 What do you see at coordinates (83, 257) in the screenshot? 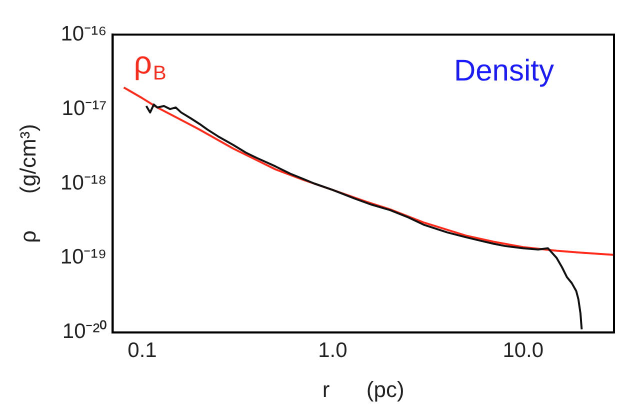
I see `y-tick-label: 10⁻¹⁹` at bounding box center [83, 257].